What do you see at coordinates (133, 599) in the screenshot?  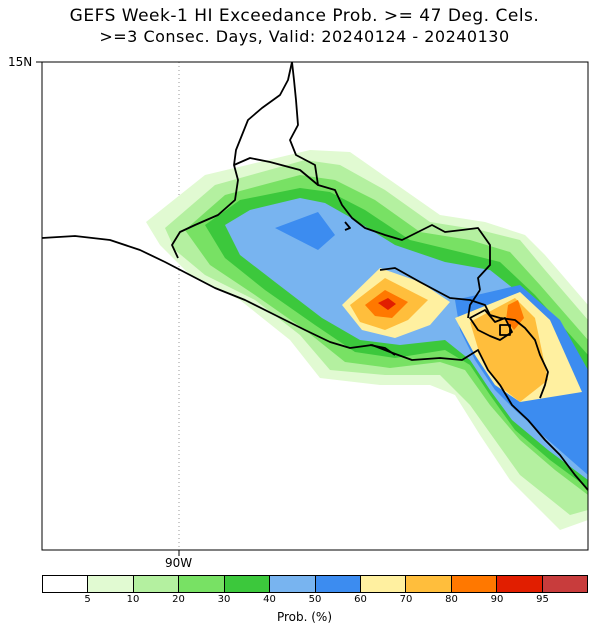 I see `colorbar-tick-label: 10` at bounding box center [133, 599].